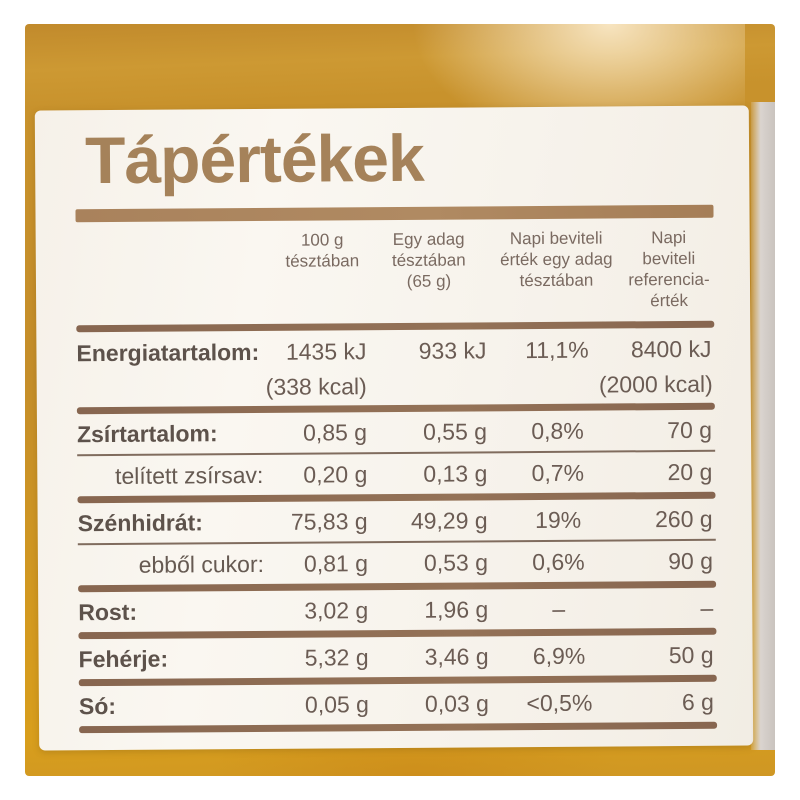  What do you see at coordinates (322, 250) in the screenshot?
I see `column-header-per-100g: 100 g tésztában` at bounding box center [322, 250].